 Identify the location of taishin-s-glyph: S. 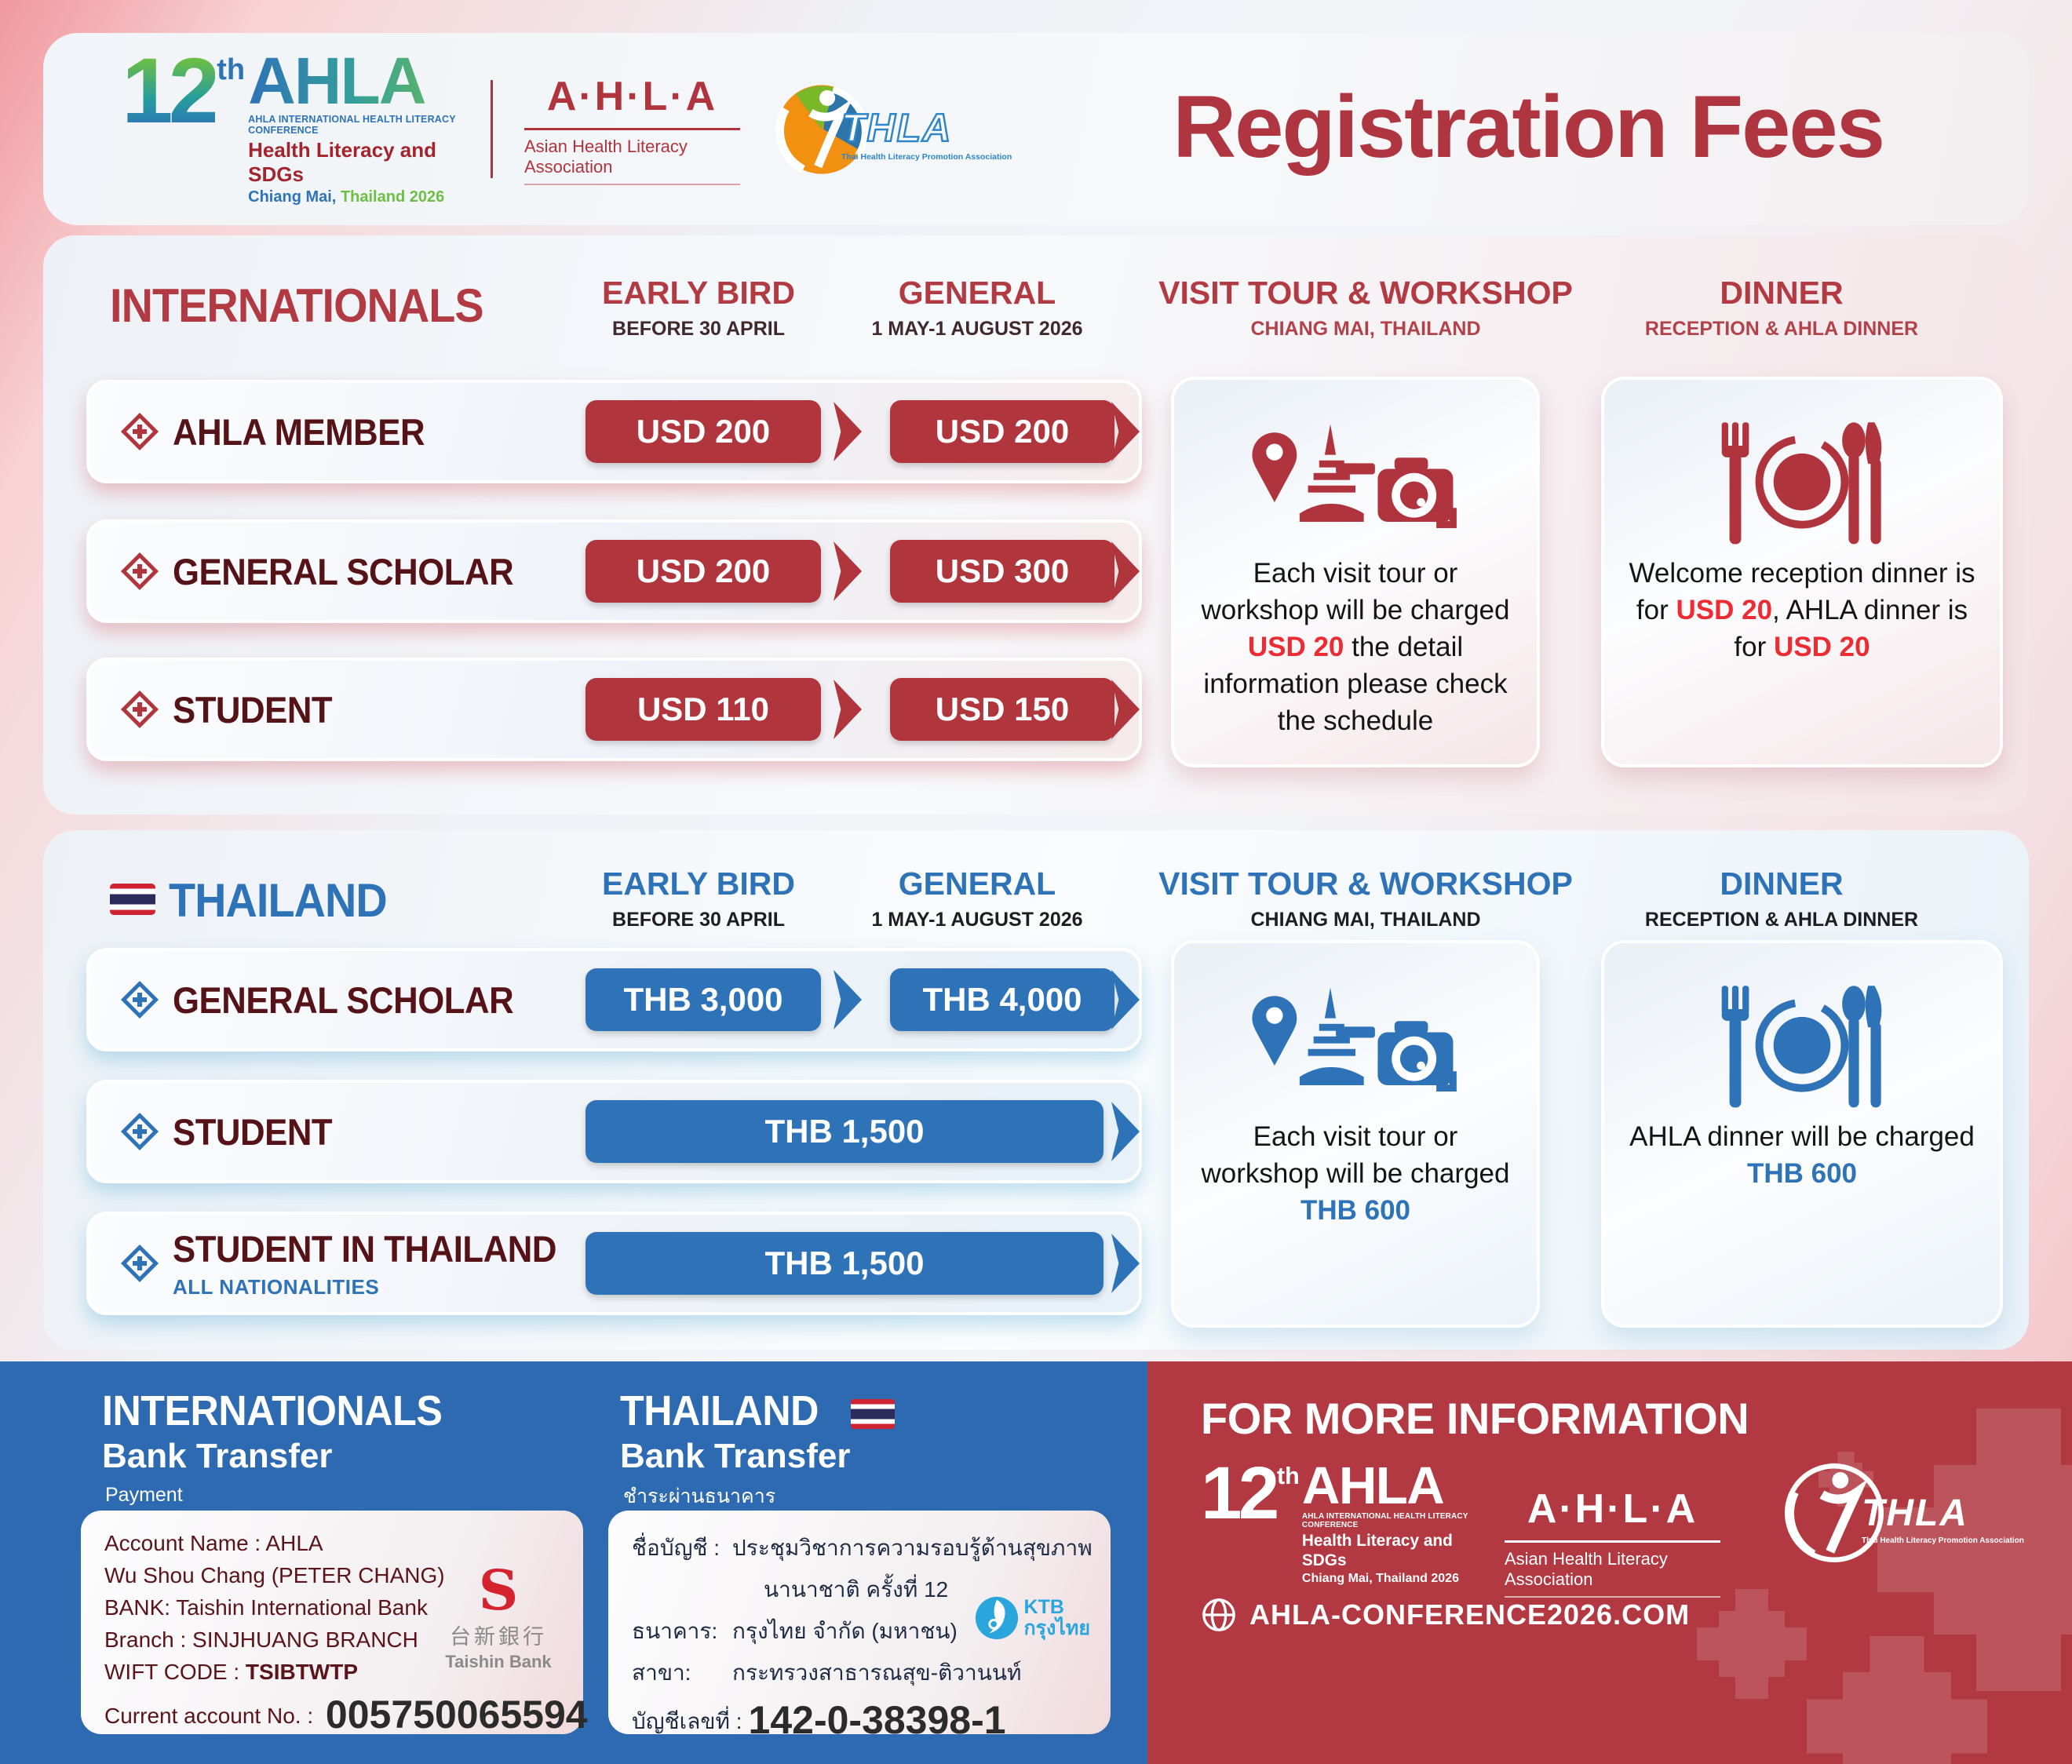
(498, 1590).